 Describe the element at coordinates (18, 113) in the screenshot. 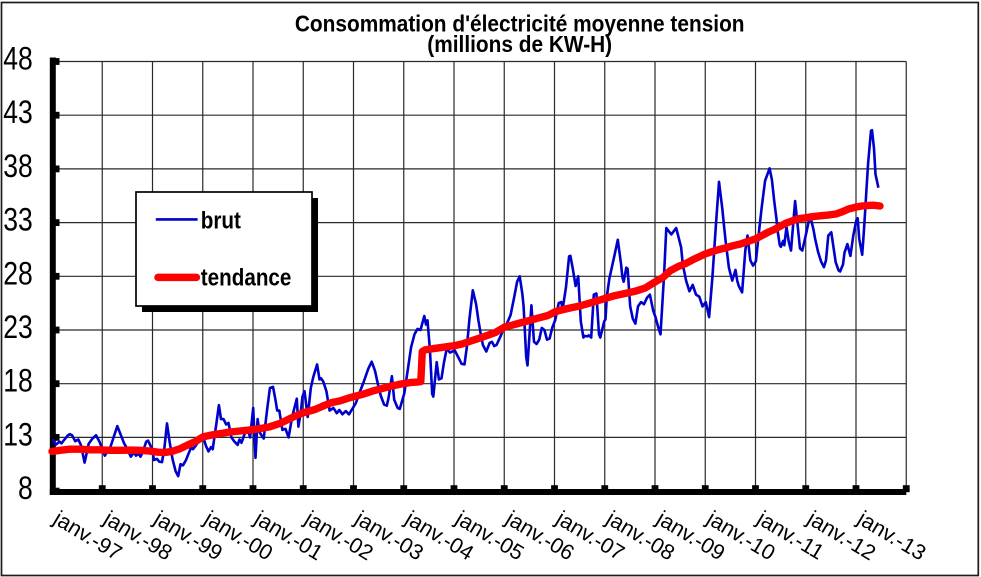

I see `svg-text: 43` at that location.